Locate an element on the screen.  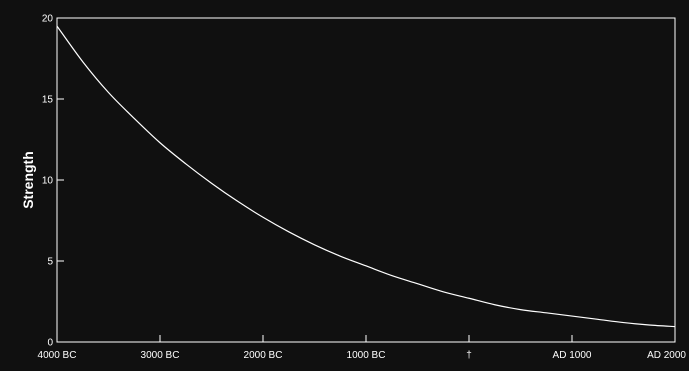
x-tick-label: AD 2000 is located at coordinates (666, 355).